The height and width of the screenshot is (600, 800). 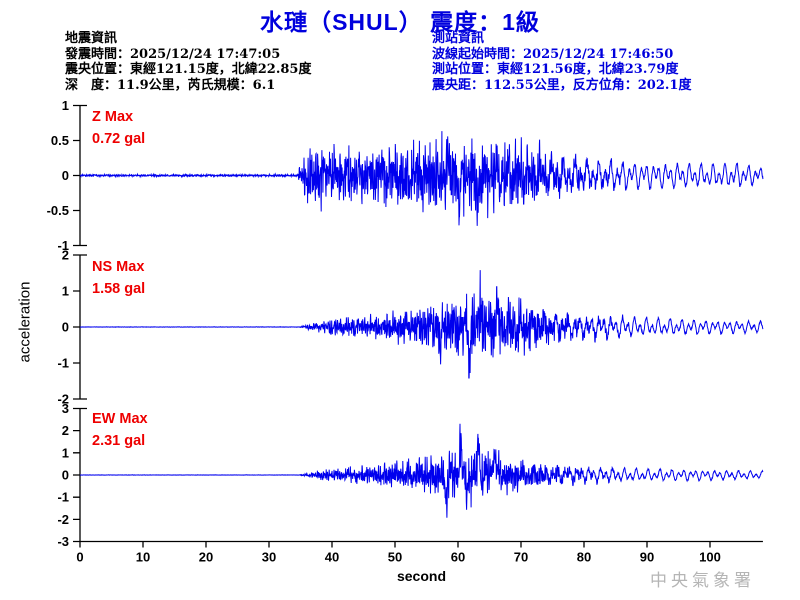 I want to click on x-tick-label: 10, so click(x=143, y=557).